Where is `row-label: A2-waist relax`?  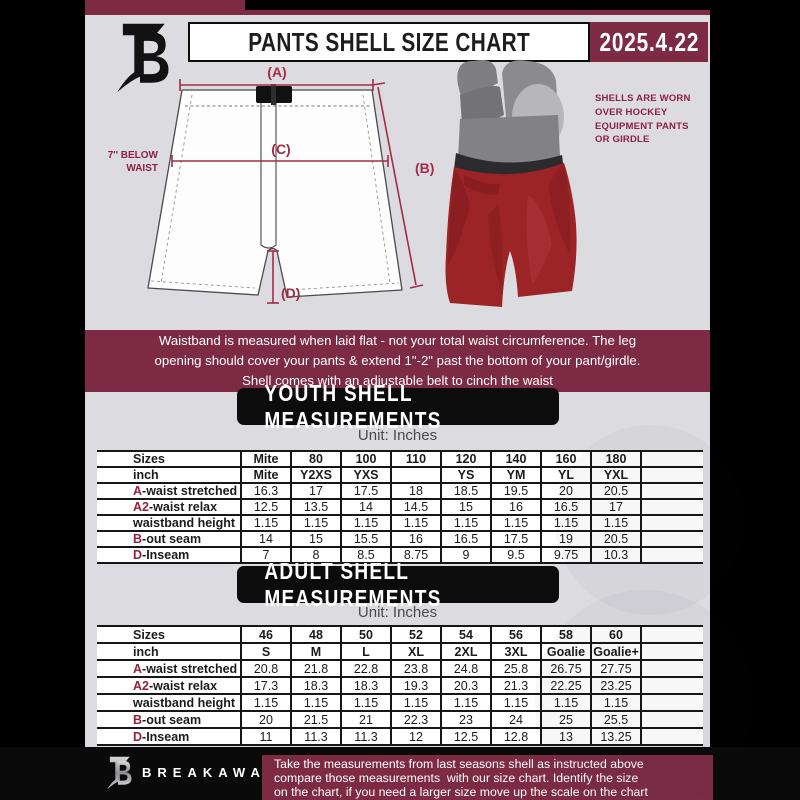
row-label: A2-waist relax is located at coordinates (169, 507).